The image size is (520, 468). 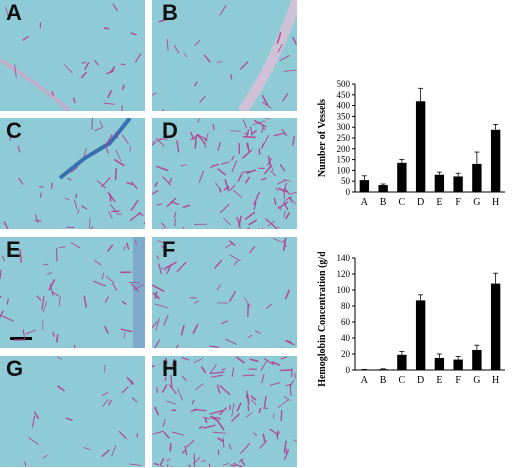 What do you see at coordinates (169, 249) in the screenshot?
I see `panel-label: F` at bounding box center [169, 249].